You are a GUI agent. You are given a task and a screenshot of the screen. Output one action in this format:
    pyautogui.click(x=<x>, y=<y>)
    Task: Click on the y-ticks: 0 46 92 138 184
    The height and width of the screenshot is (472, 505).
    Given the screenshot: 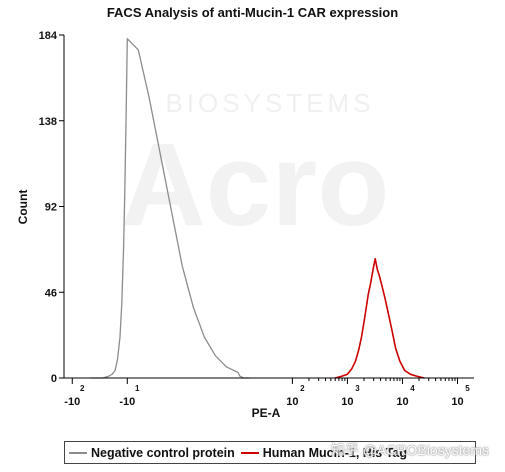 What is the action you would take?
    pyautogui.click(x=51, y=207)
    